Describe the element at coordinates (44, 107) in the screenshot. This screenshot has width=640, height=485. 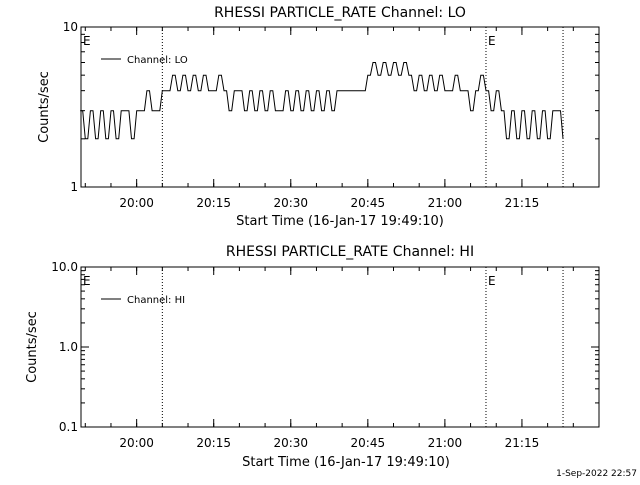
I see `chart-lo-y-axis-label: Counts/sec` at that location.